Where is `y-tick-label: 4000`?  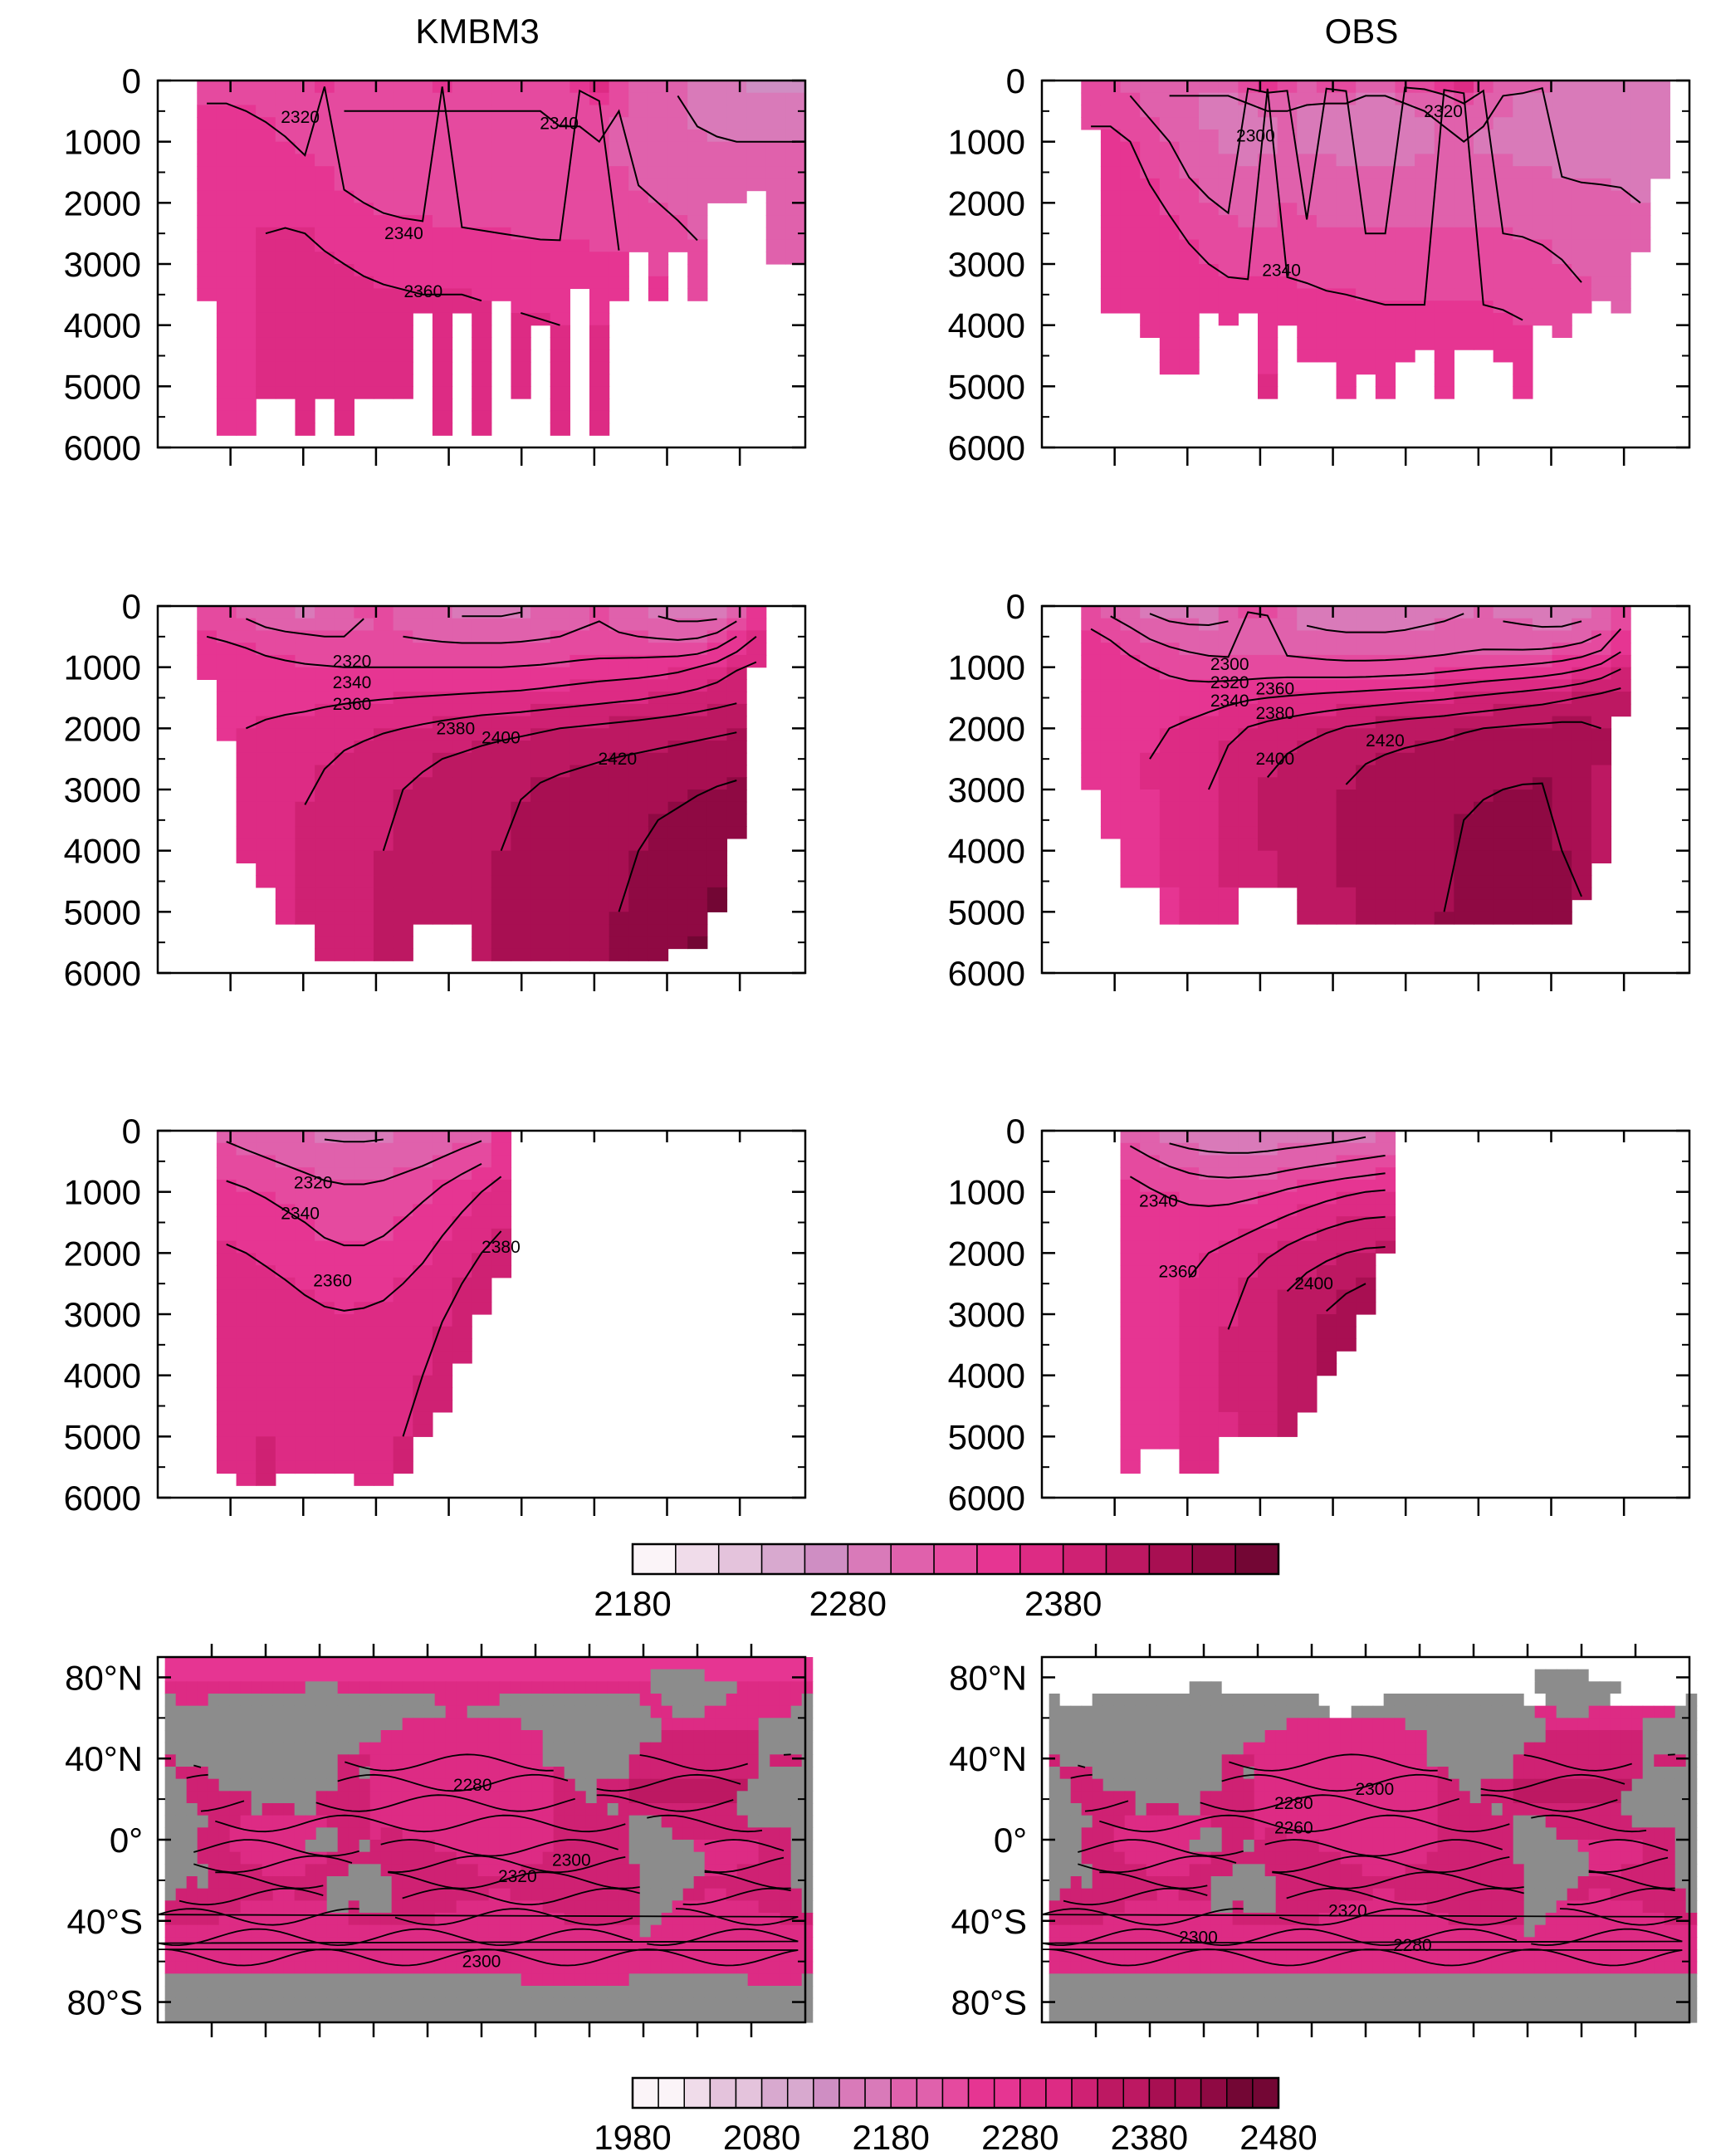 y-tick-label: 4000 is located at coordinates (102, 851).